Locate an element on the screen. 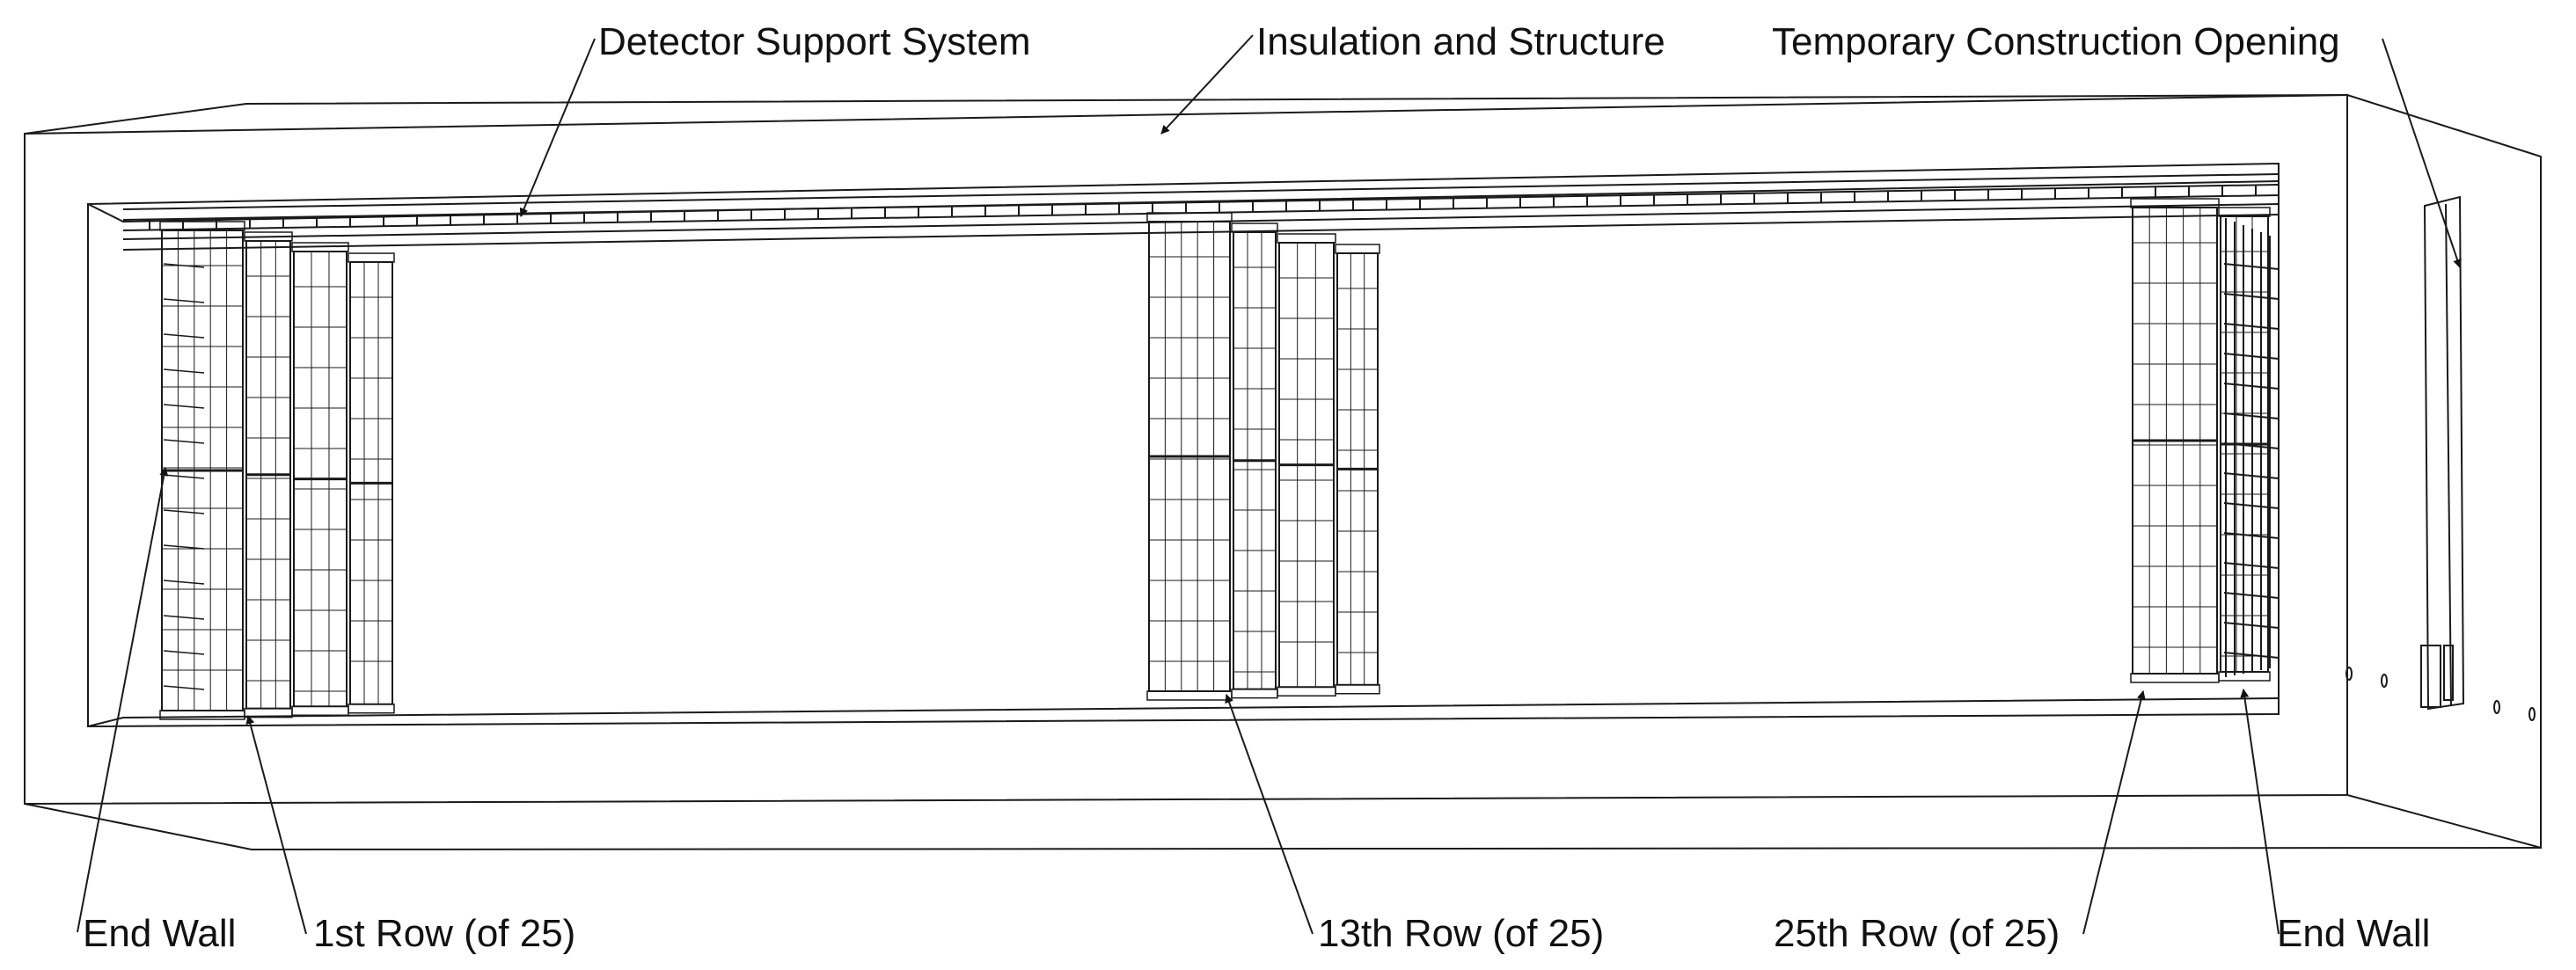  label-end-wall-right: End Wall is located at coordinates (2354, 933).